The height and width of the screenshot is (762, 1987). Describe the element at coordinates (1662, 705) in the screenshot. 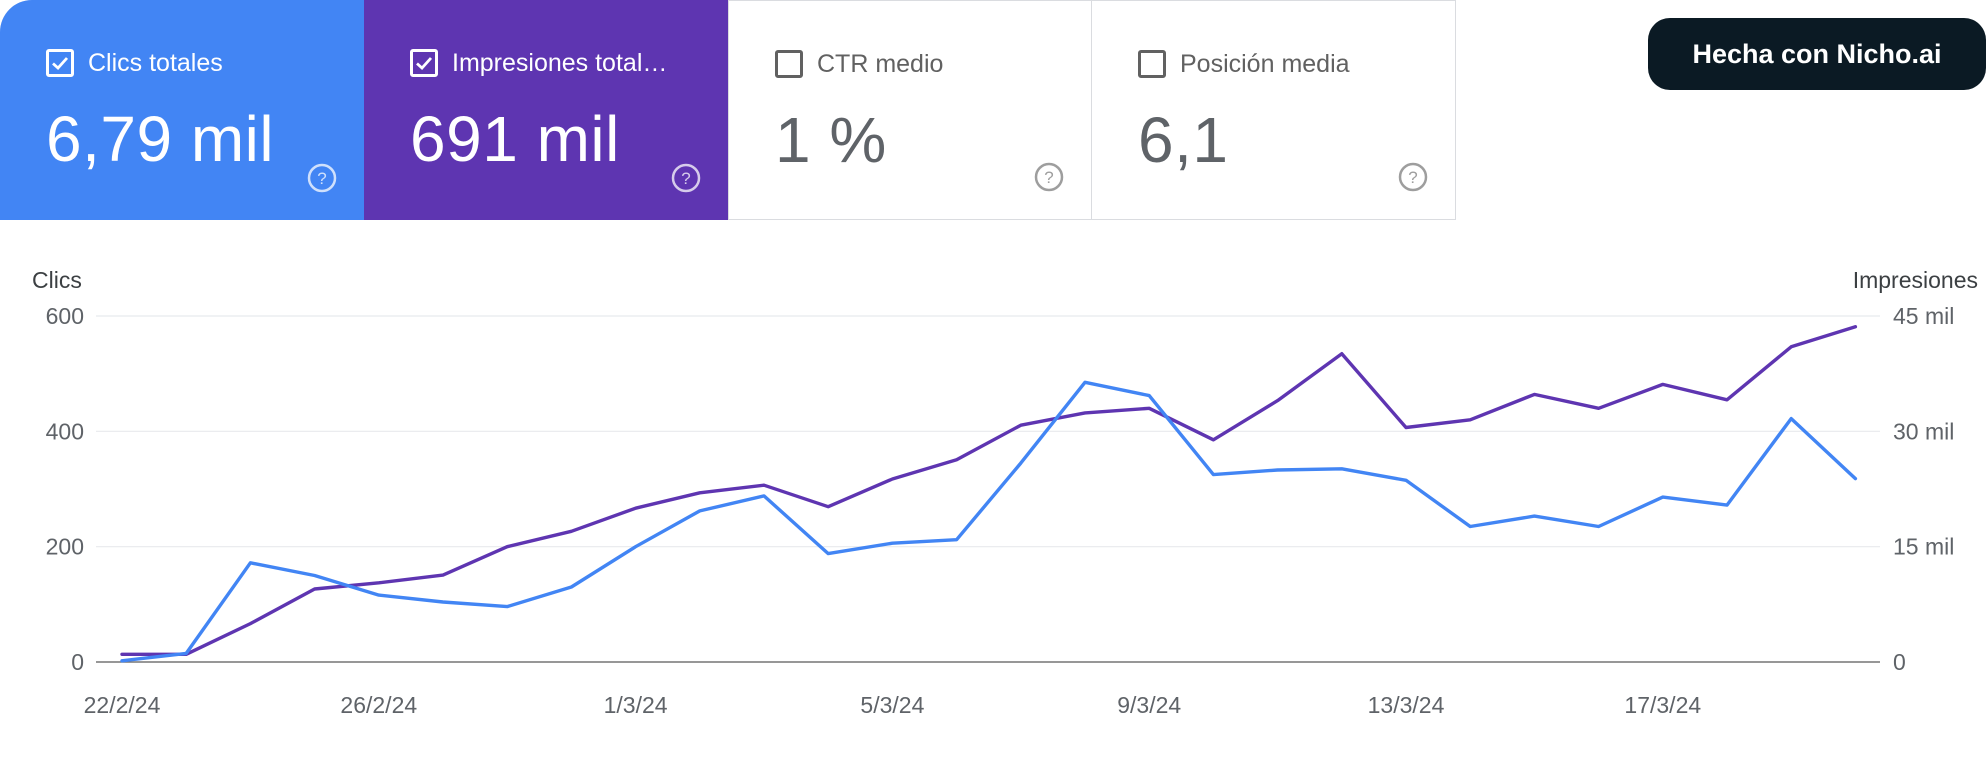

I see `x-tick-label: 17/3/24` at that location.